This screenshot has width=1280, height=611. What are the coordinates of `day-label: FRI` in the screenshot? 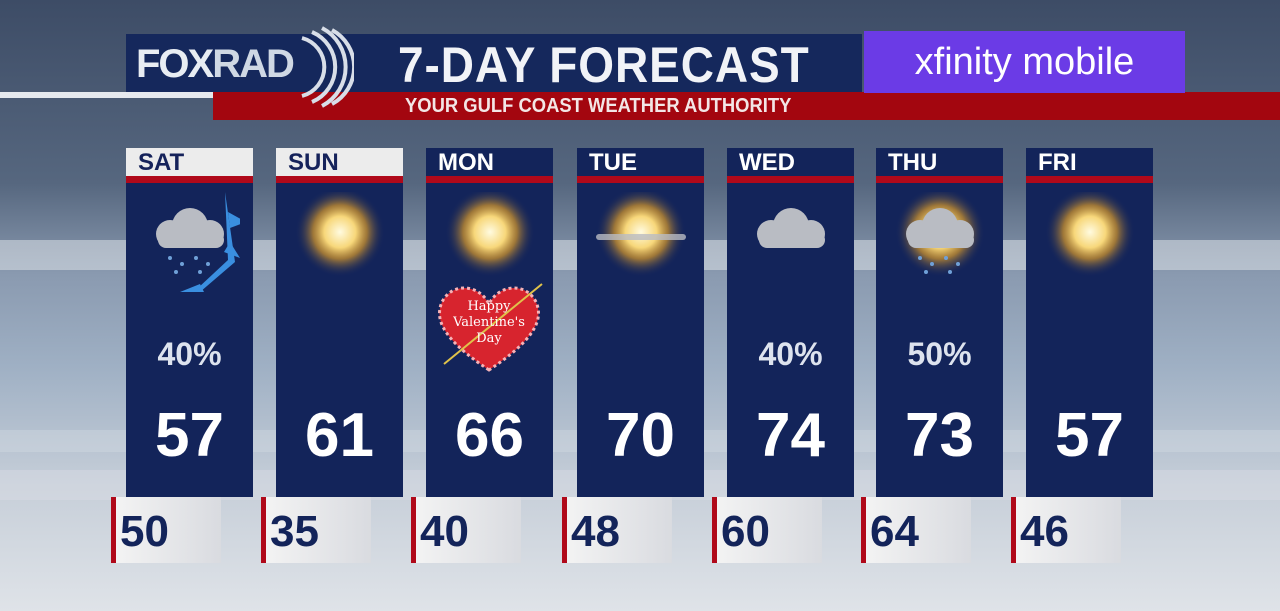 It's located at (1057, 162).